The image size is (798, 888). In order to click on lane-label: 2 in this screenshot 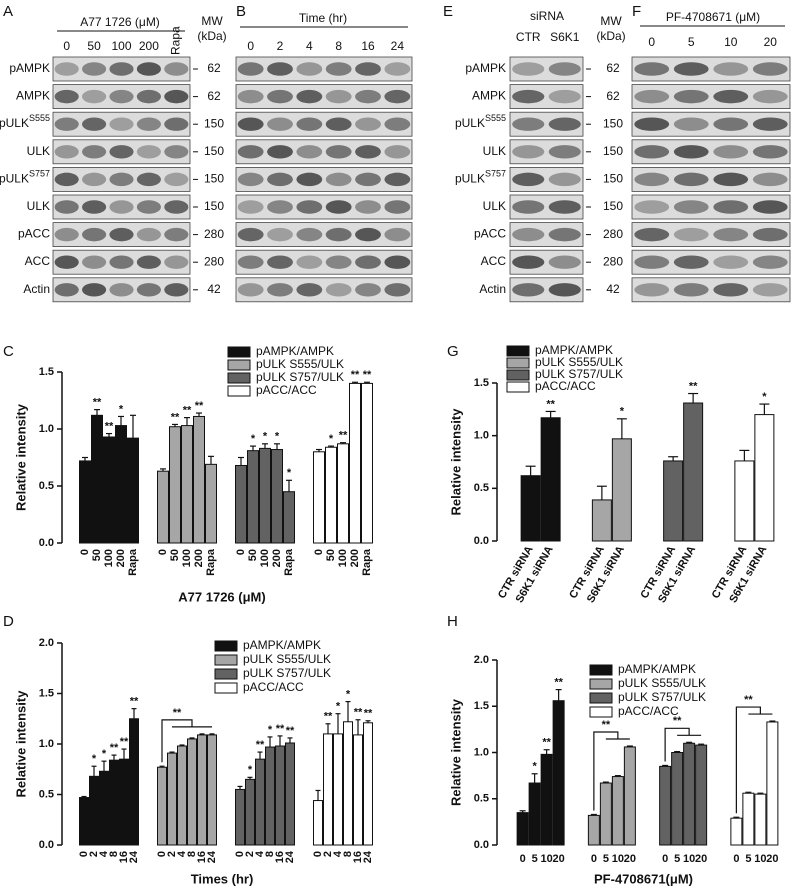, I will do `click(280, 46)`.